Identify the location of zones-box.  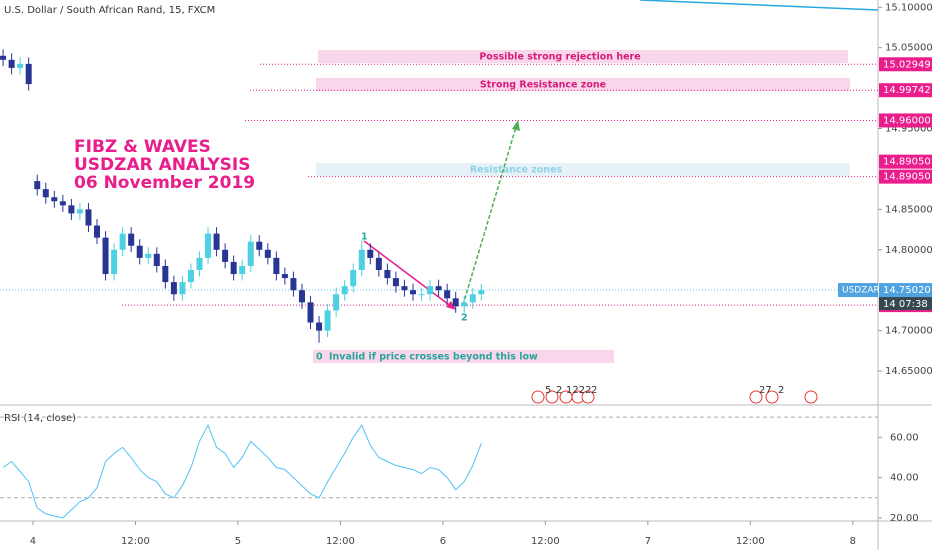
(583, 169).